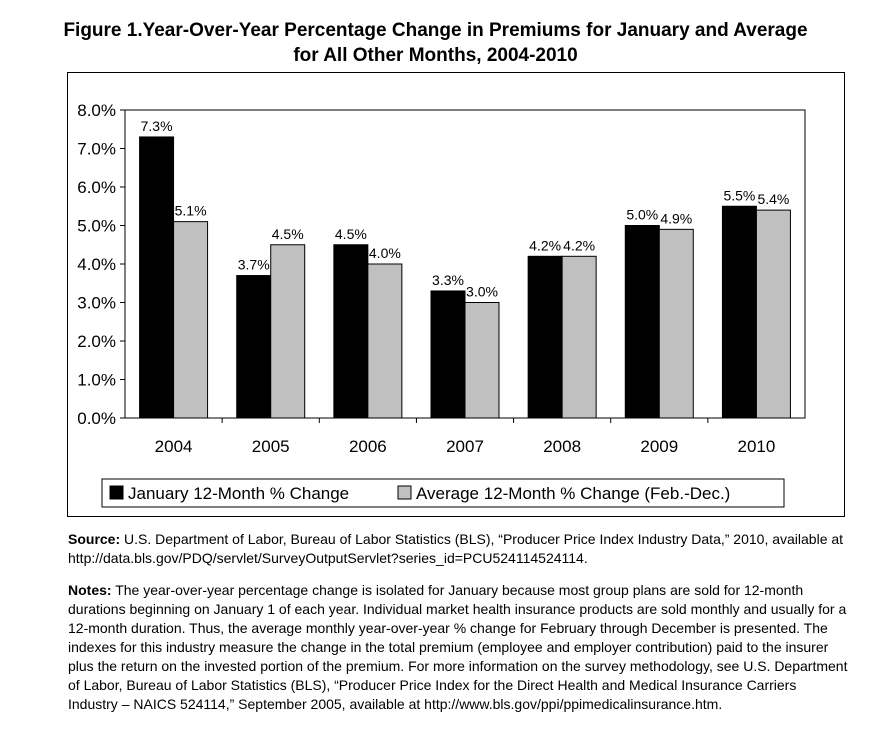 The image size is (871, 755). Describe the element at coordinates (238, 493) in the screenshot. I see `legend-label: January 12-Month % Change` at that location.